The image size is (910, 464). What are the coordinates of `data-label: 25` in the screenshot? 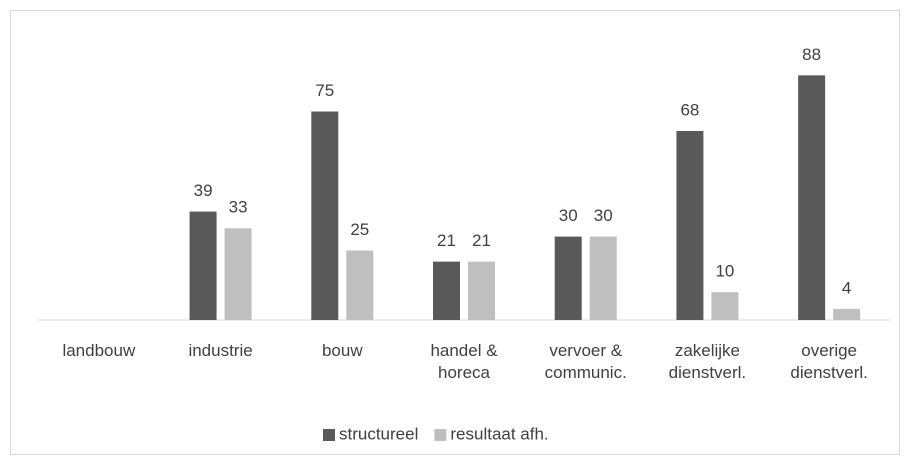 It's located at (359, 229).